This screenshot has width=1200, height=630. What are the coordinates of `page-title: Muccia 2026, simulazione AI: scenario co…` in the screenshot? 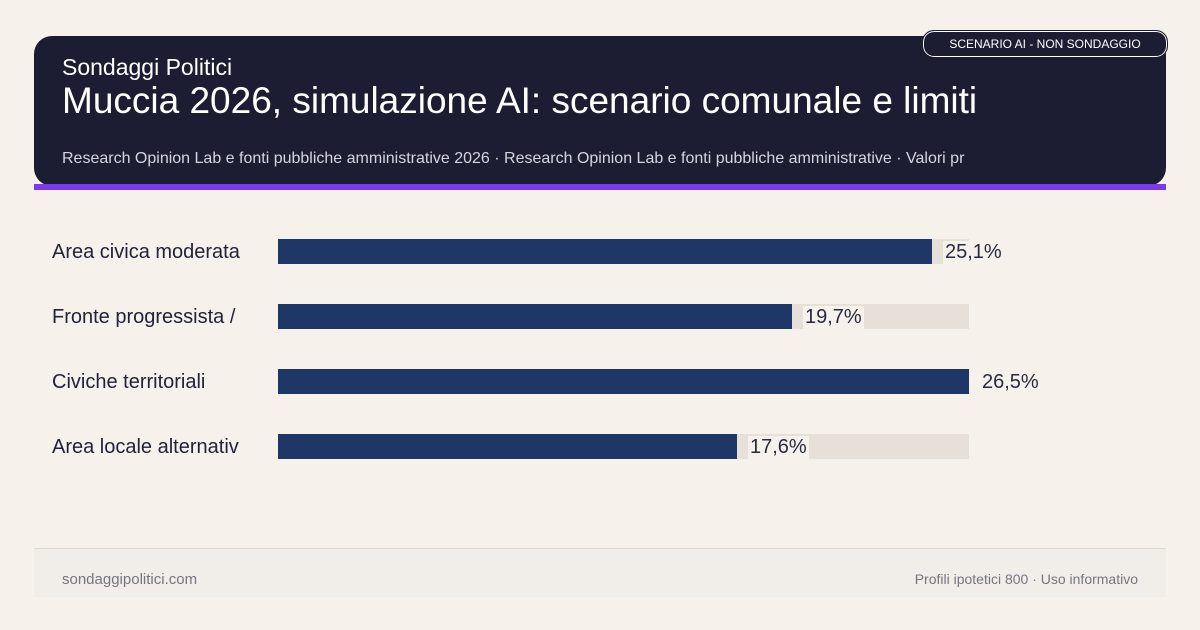 It's located at (520, 100).